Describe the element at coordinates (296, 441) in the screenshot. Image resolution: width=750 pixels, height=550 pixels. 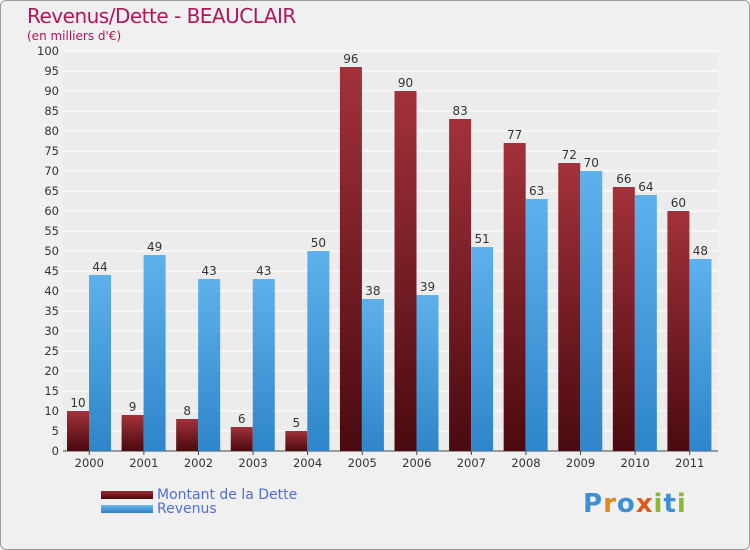
I see `bar-debt-2004` at that location.